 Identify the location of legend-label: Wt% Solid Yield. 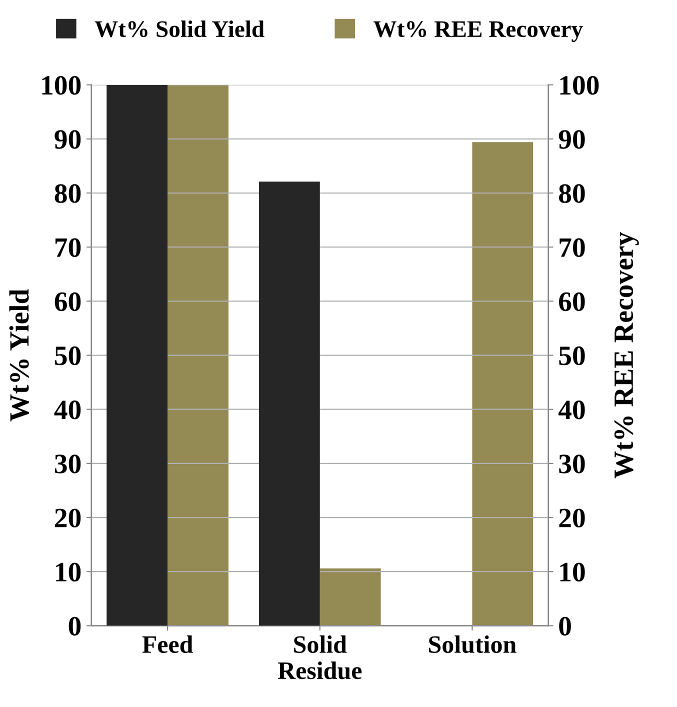
(179, 29).